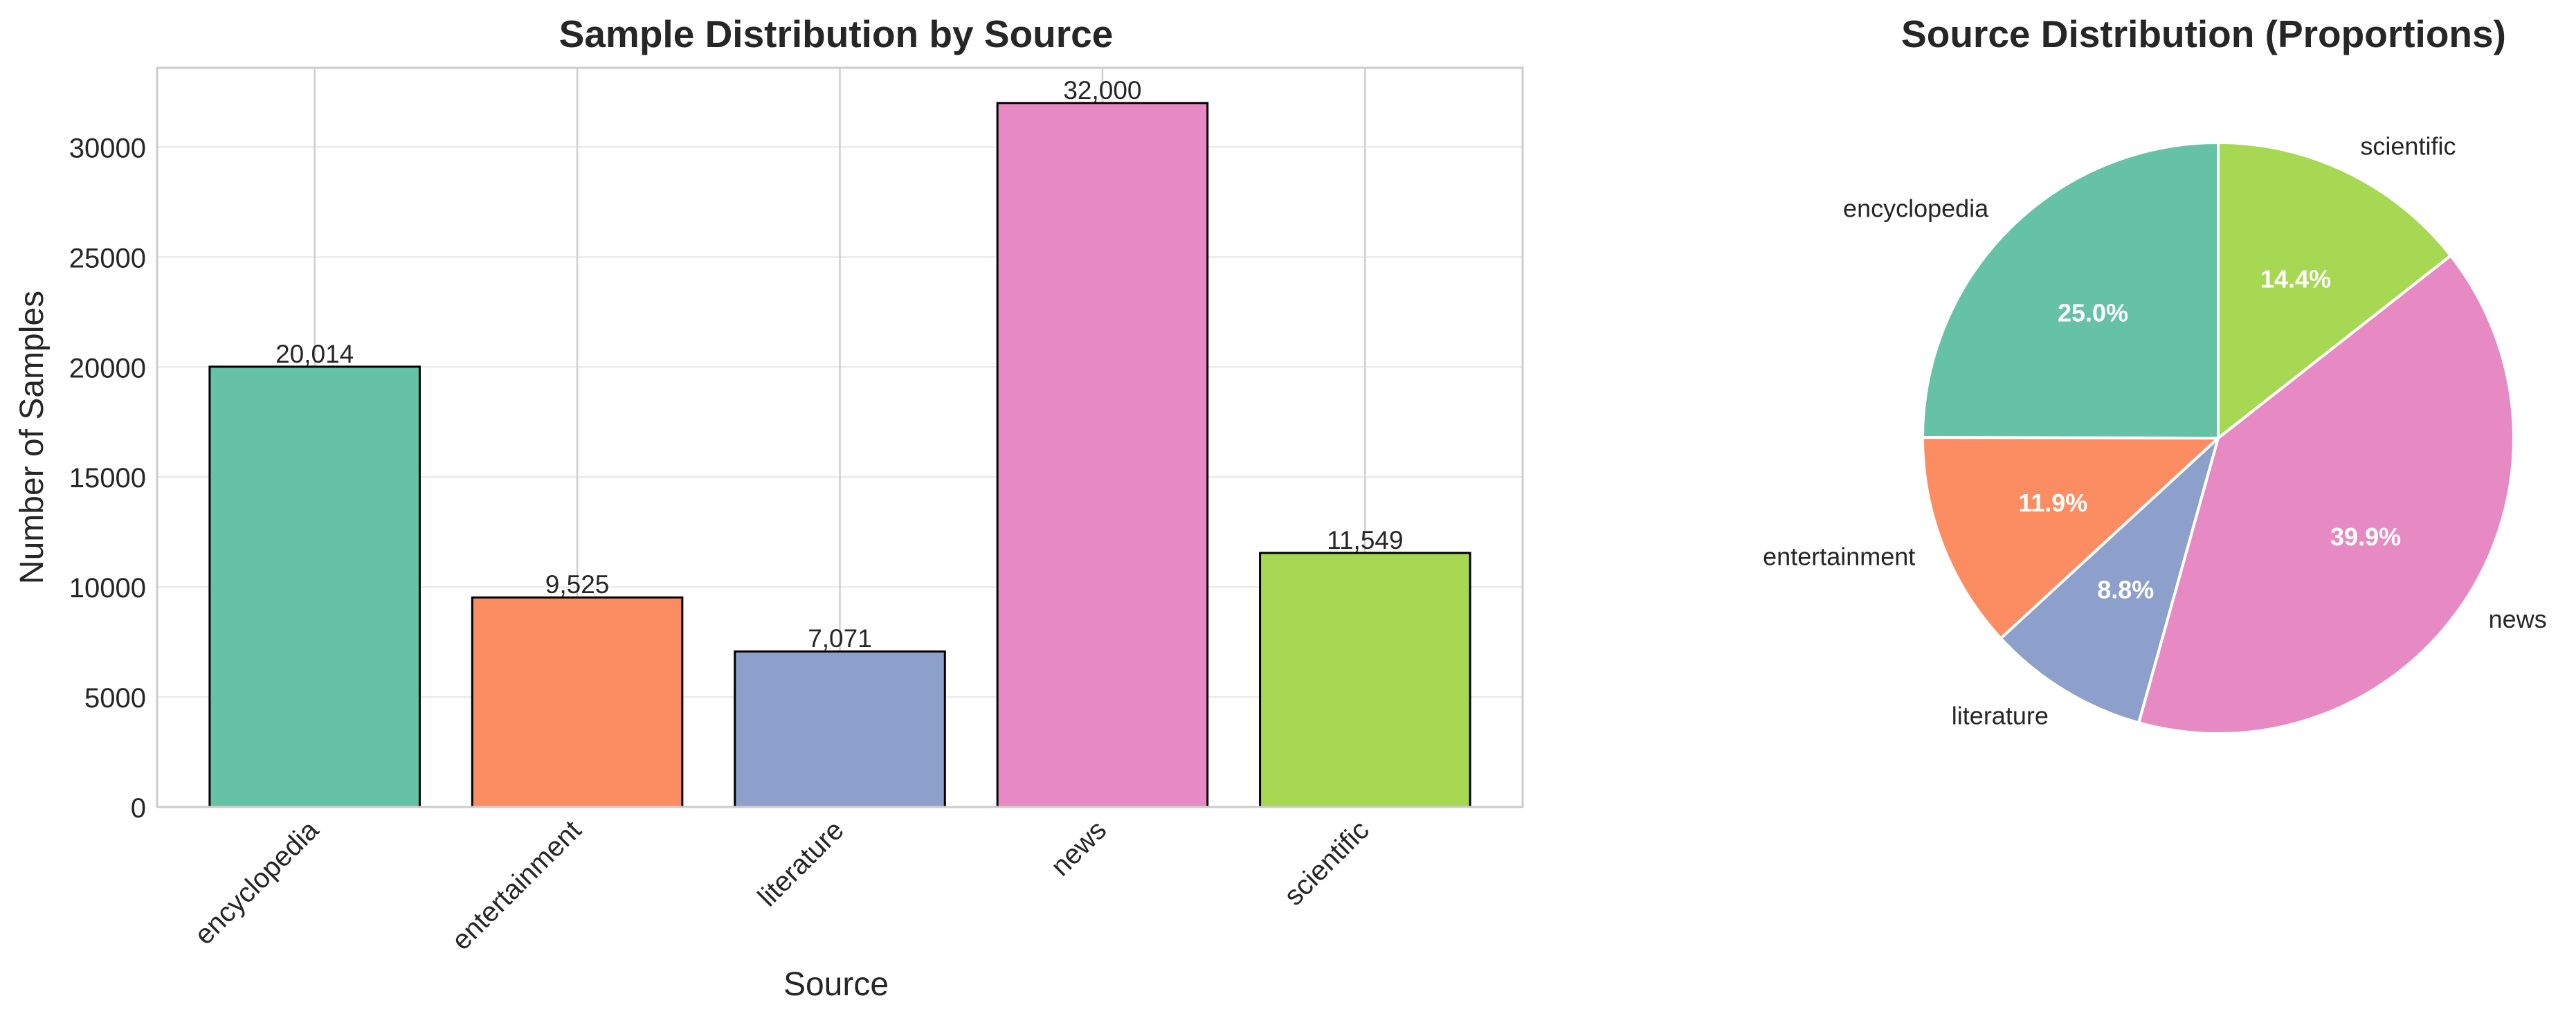 Image resolution: width=2576 pixels, height=1016 pixels. I want to click on bar-y-tick-label: 30000, so click(107, 148).